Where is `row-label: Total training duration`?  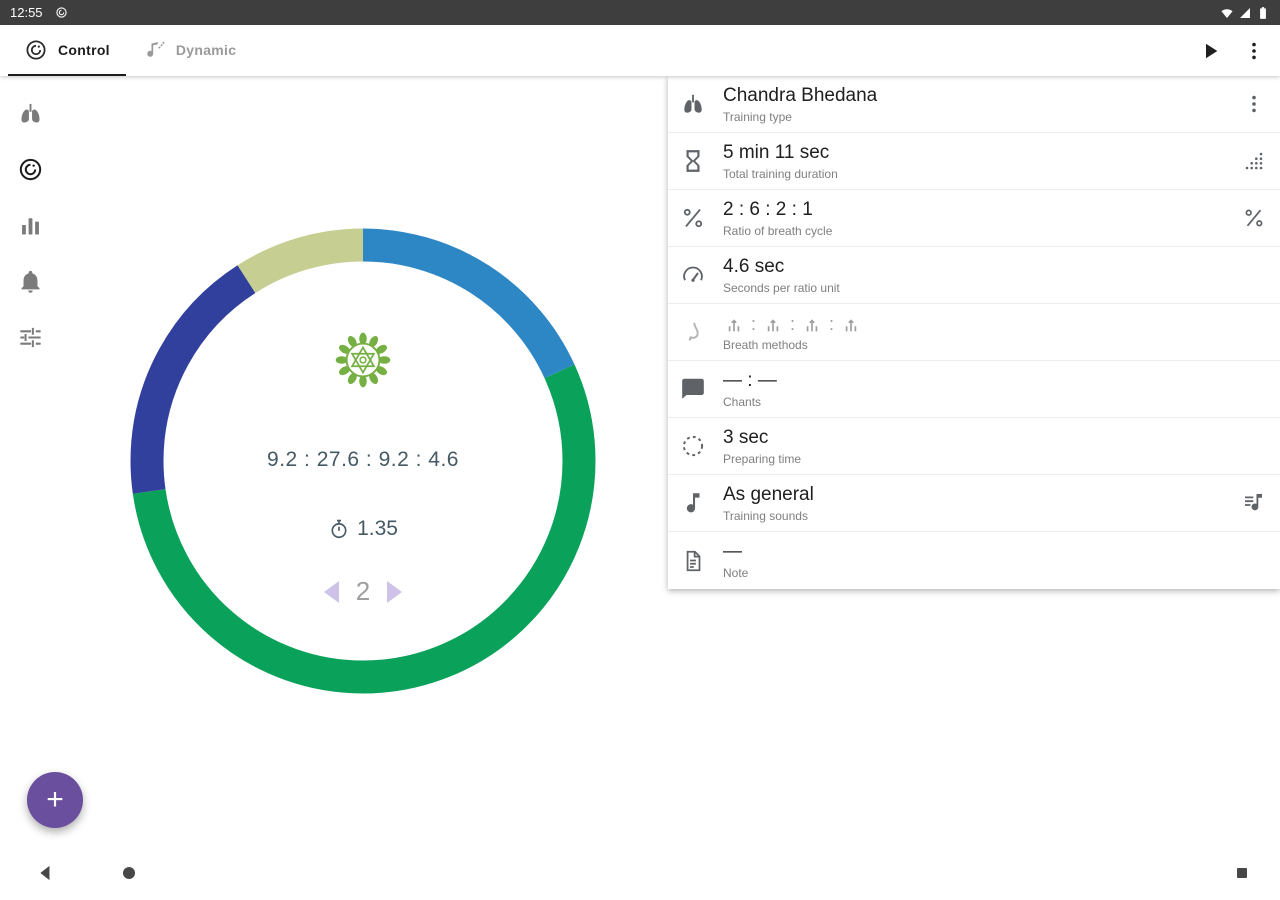
row-label: Total training duration is located at coordinates (780, 173).